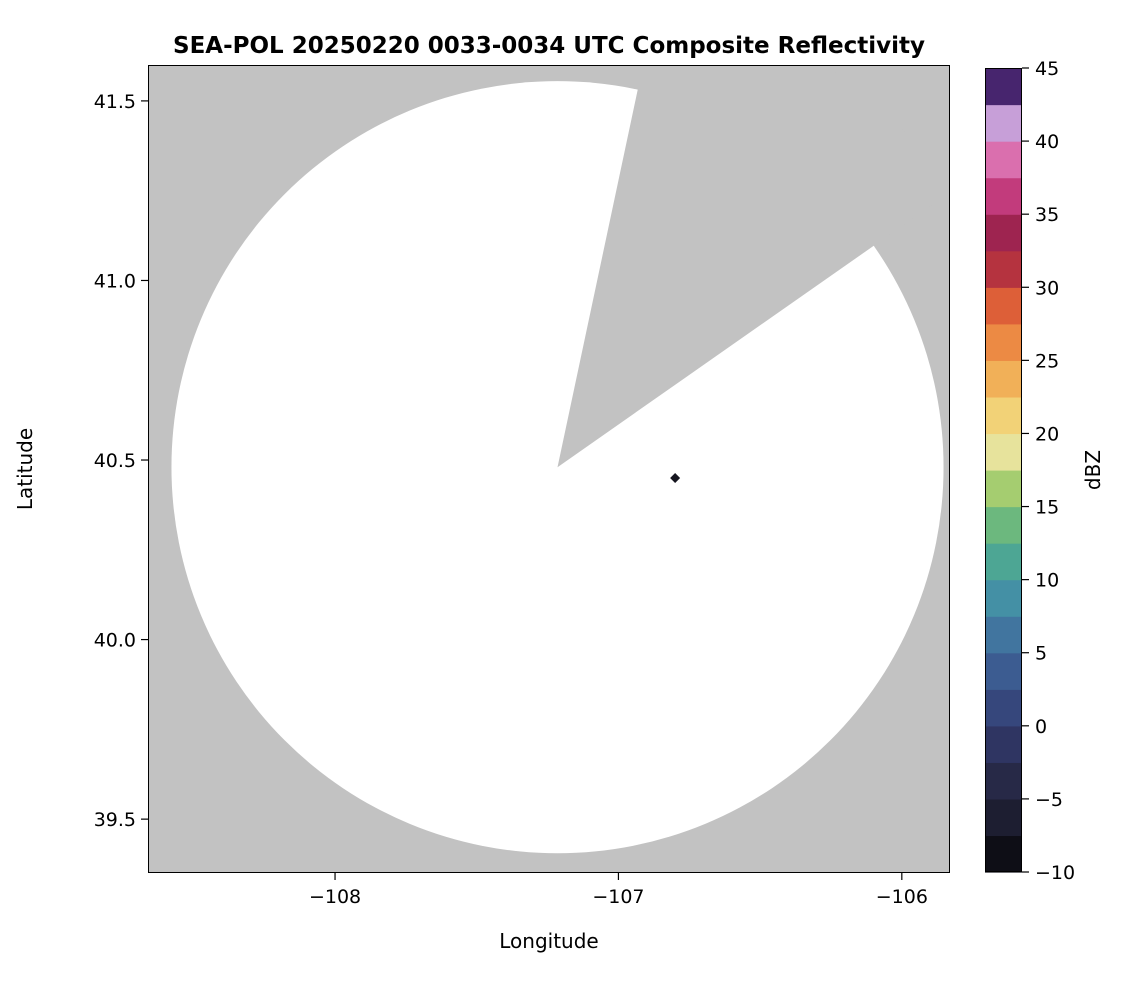 The height and width of the screenshot is (994, 1146). Describe the element at coordinates (618, 897) in the screenshot. I see `x-tick-label: −107` at that location.